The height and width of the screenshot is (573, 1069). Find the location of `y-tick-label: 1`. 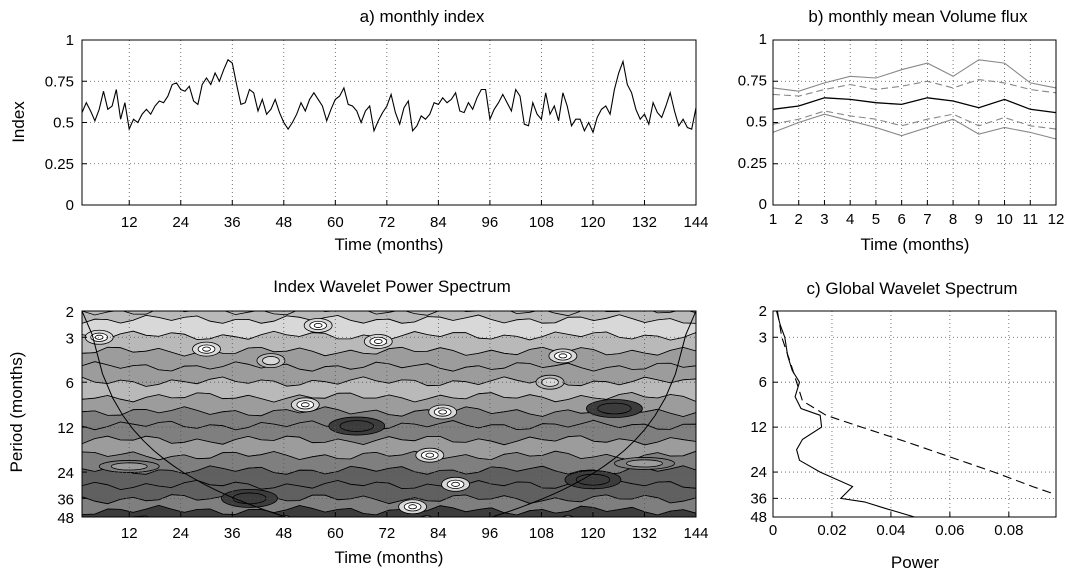

y-tick-label: 1 is located at coordinates (70, 40).